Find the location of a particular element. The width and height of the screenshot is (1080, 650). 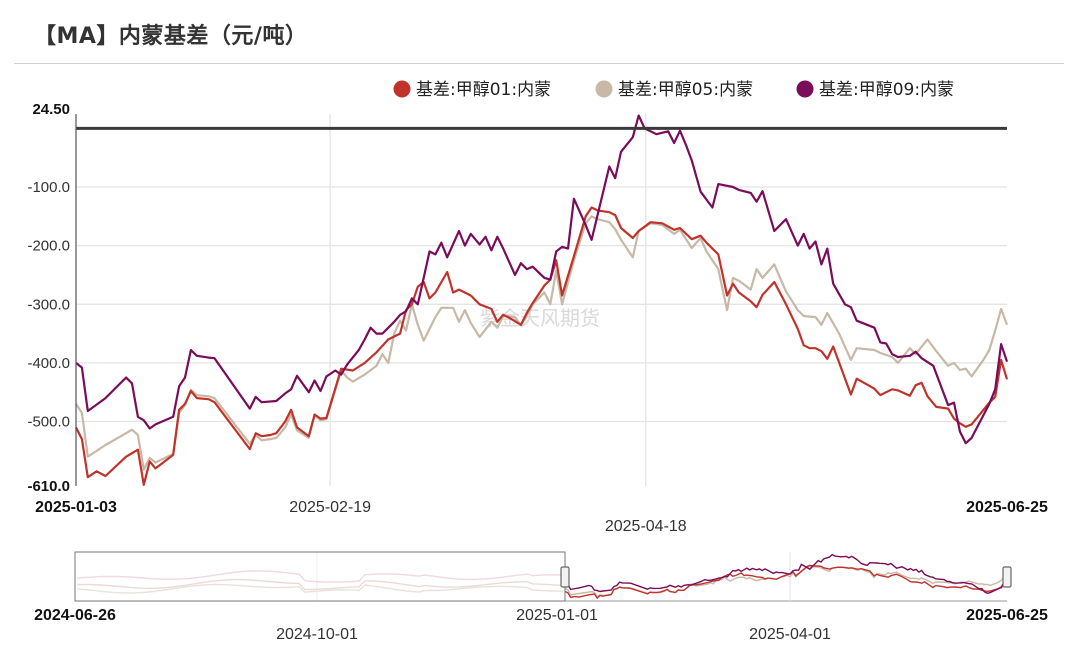

navigator-label: 2025-06-25 is located at coordinates (1007, 615).